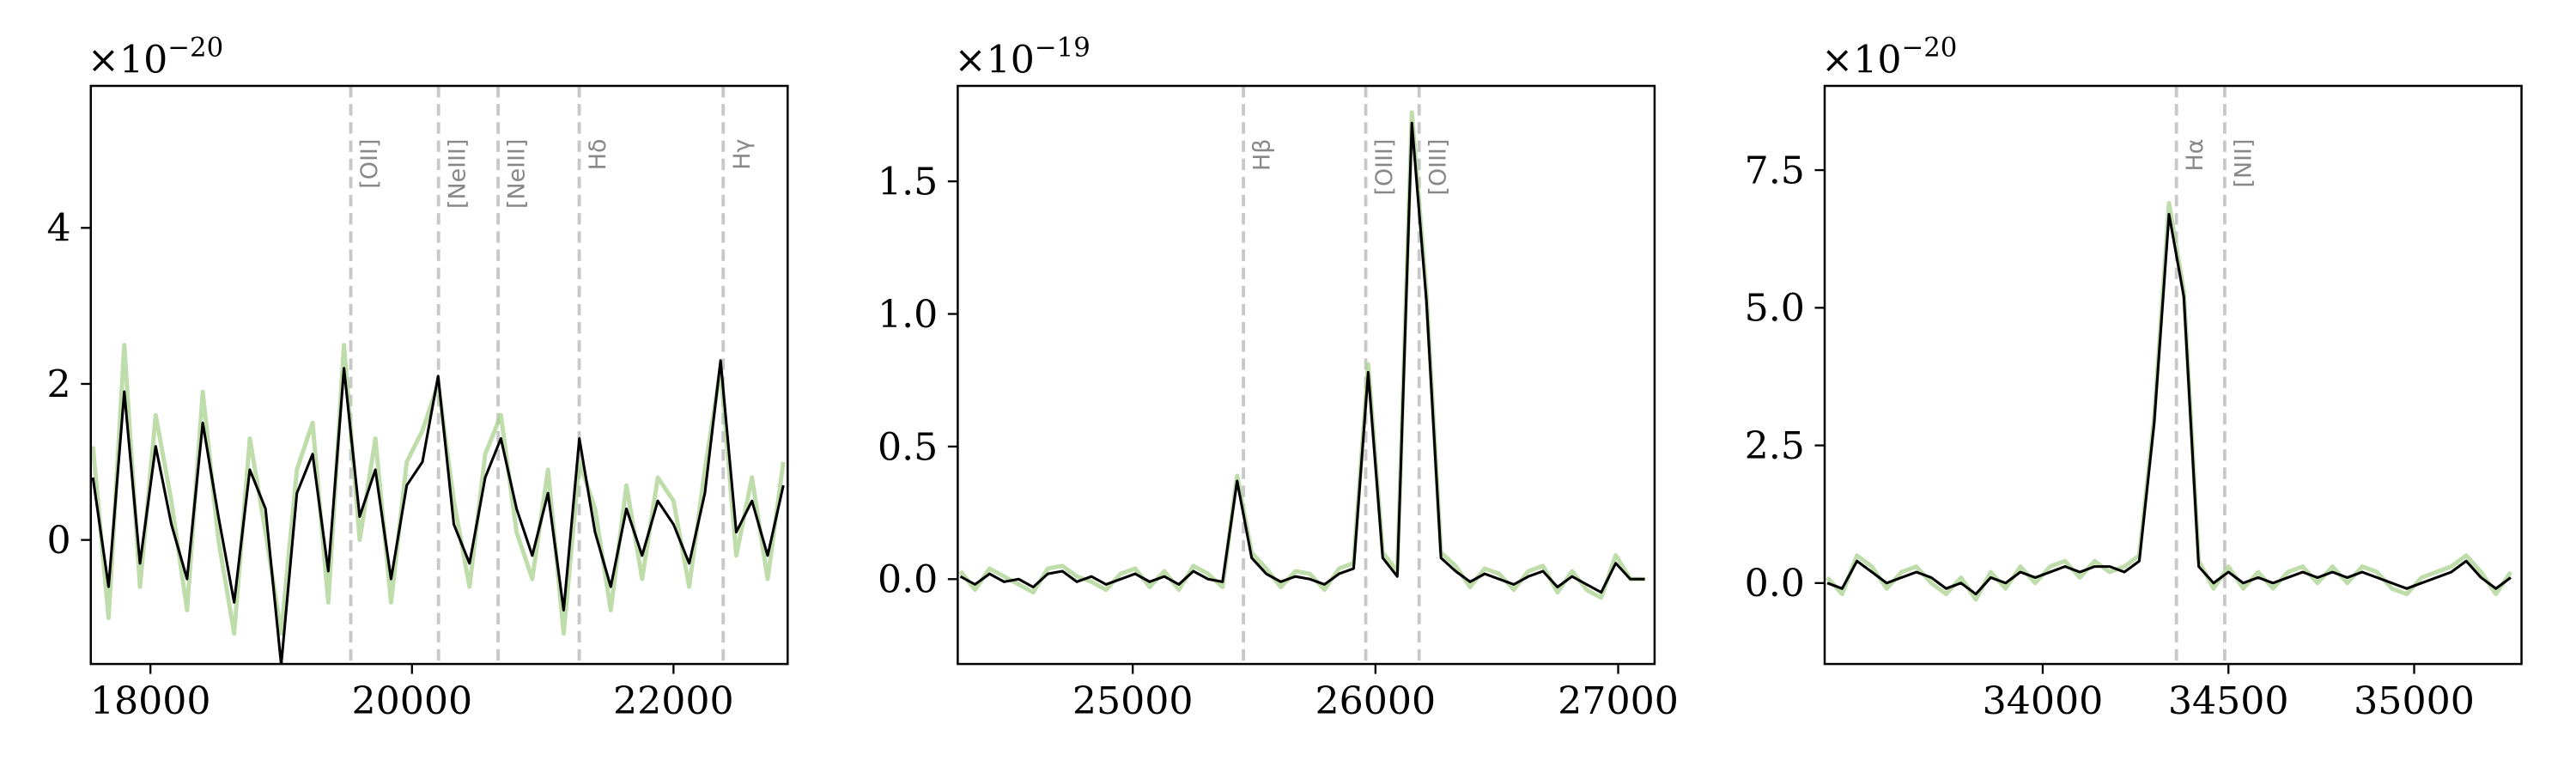 The height and width of the screenshot is (773, 2576). What do you see at coordinates (2414, 701) in the screenshot?
I see `x-tick-label: 35000` at bounding box center [2414, 701].